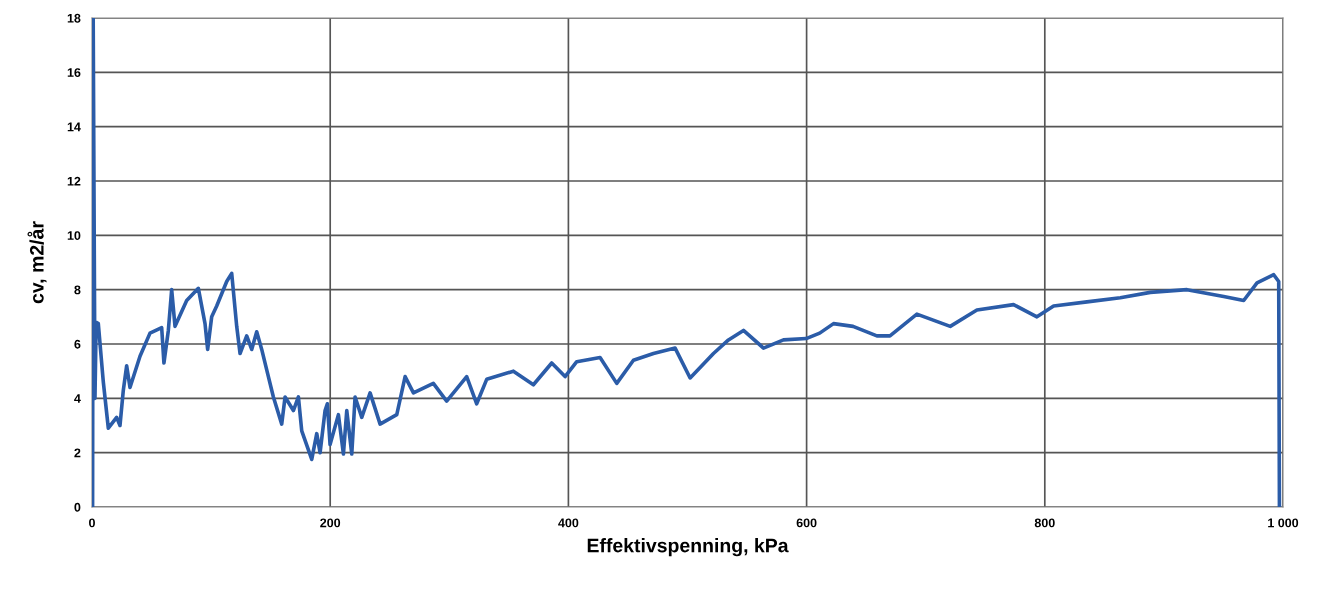 The image size is (1335, 591). What do you see at coordinates (37, 262) in the screenshot?
I see `y-axis-title: cv, m2/år` at bounding box center [37, 262].